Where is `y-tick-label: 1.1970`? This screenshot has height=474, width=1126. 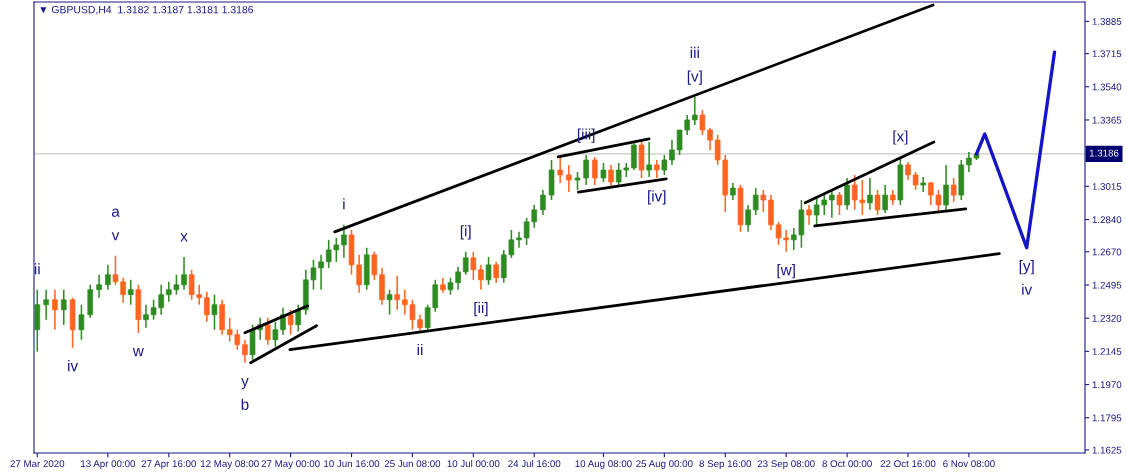
y-tick-label: 1.1970 is located at coordinates (1107, 385).